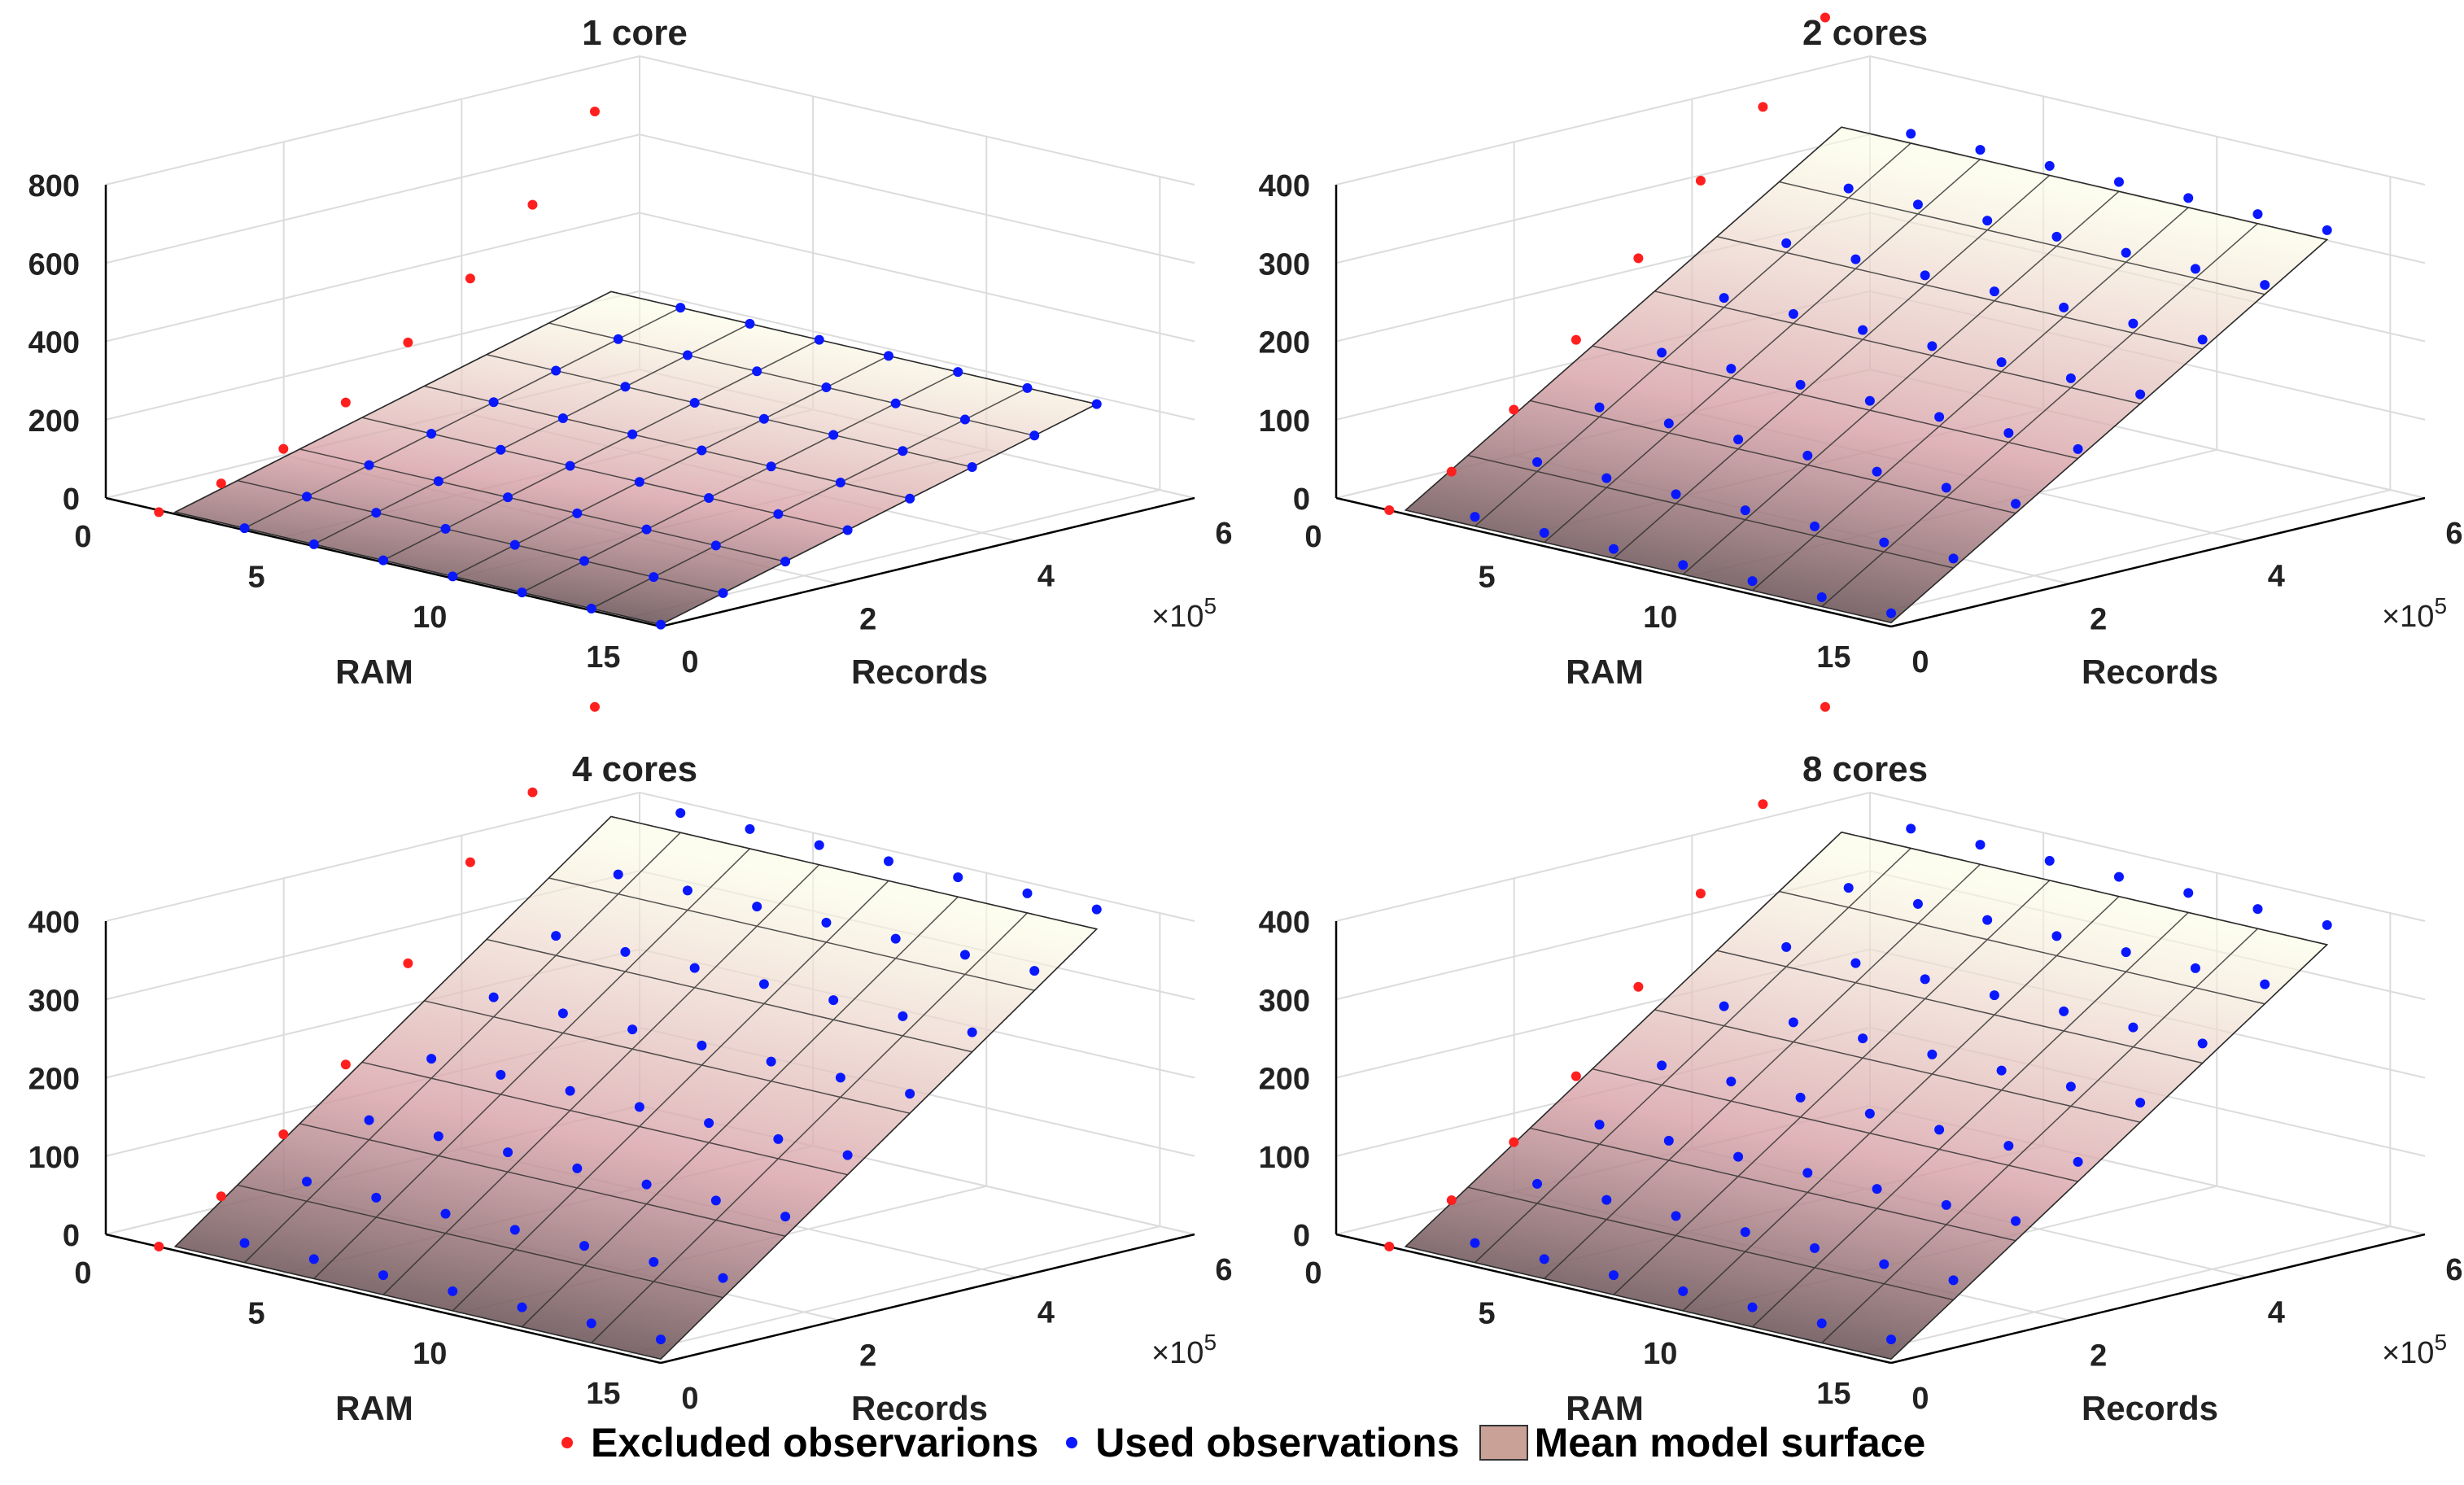 The image size is (2464, 1485). Describe the element at coordinates (82, 537) in the screenshot. I see `x-tick-label: 0` at that location.